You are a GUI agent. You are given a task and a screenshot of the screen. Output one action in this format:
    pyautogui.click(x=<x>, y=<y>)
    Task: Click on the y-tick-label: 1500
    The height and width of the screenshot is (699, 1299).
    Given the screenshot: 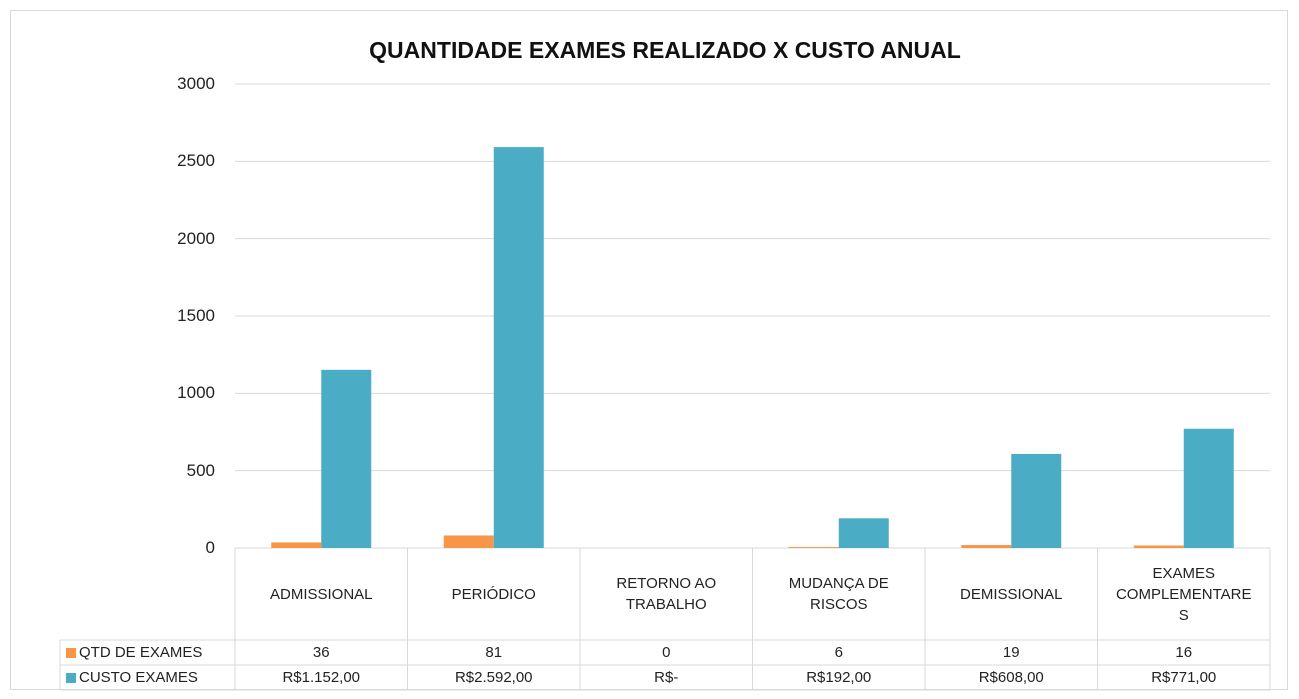 What is the action you would take?
    pyautogui.click(x=196, y=315)
    